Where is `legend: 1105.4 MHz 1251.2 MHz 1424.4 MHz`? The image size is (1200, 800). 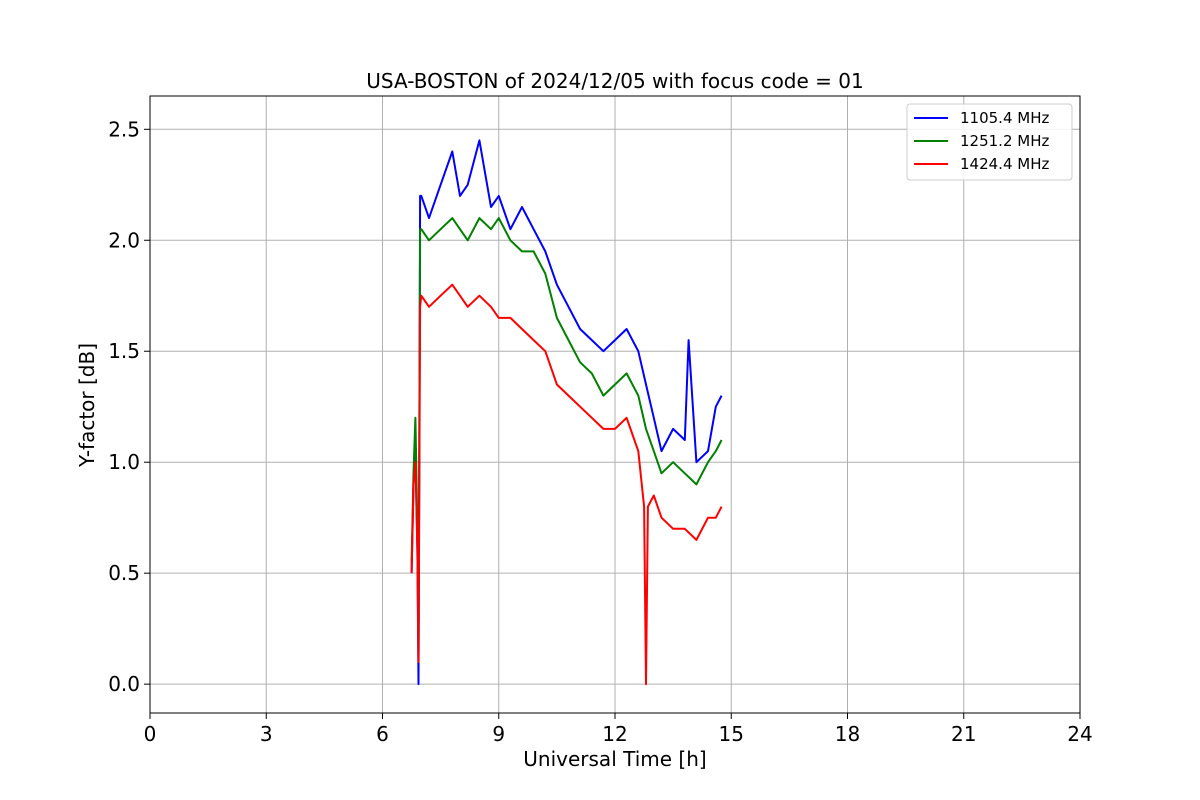 legend: 1105.4 MHz 1251.2 MHz 1424.4 MHz is located at coordinates (989, 142).